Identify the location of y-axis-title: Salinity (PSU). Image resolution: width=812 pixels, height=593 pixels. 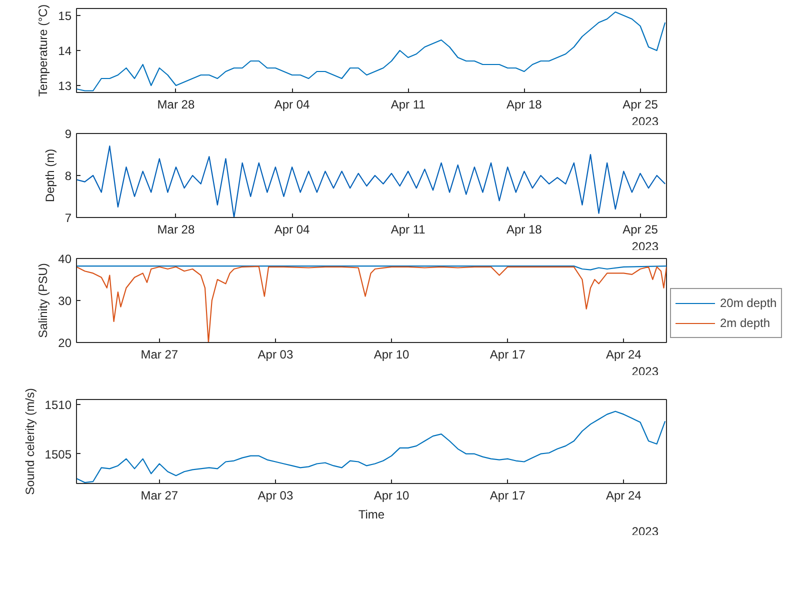
(43, 300).